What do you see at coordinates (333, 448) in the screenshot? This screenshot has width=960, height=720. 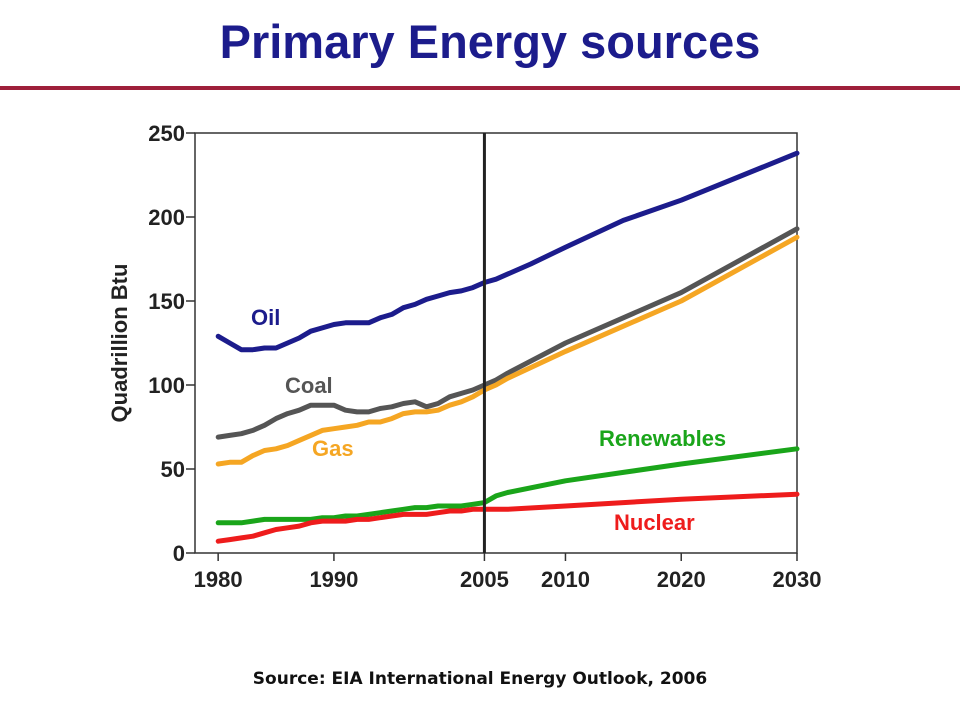 I see `series-label-gas: Gas` at bounding box center [333, 448].